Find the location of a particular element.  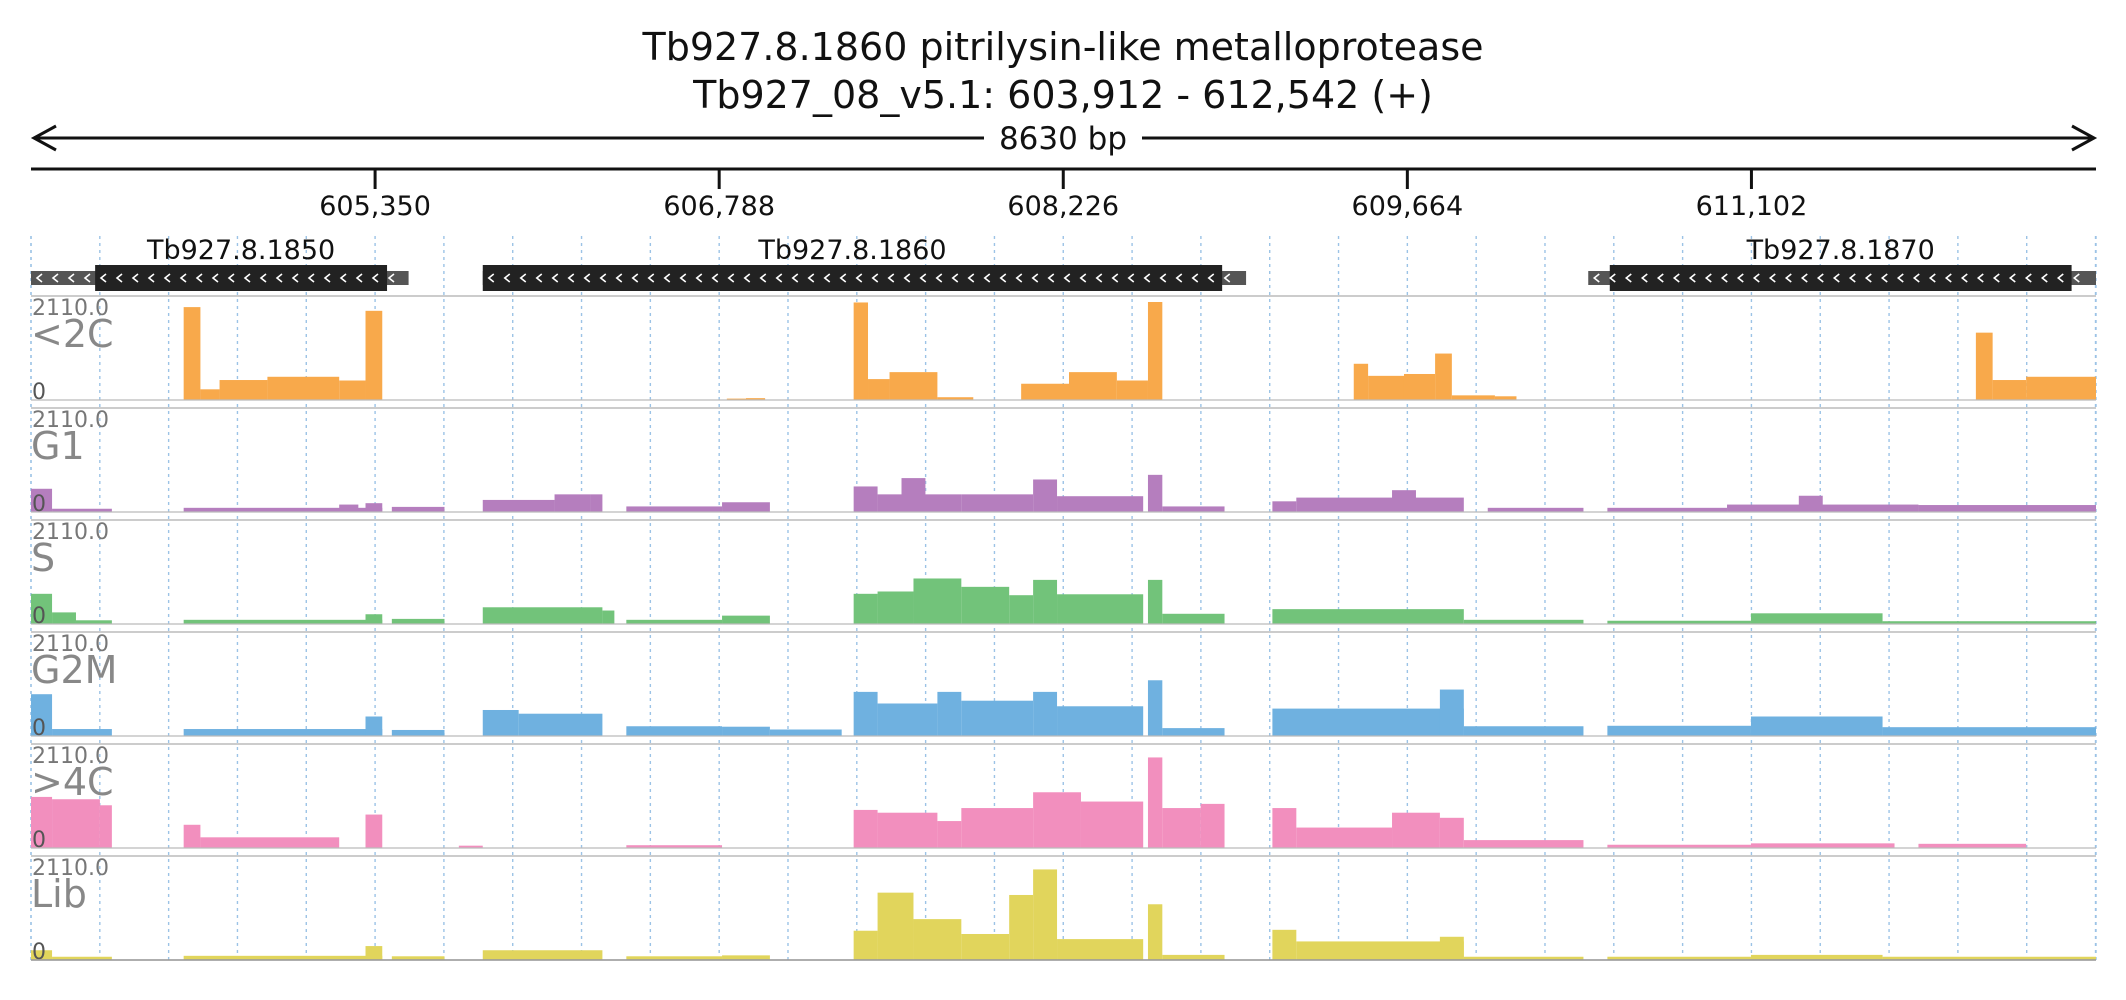

track-name: S is located at coordinates (43, 558).